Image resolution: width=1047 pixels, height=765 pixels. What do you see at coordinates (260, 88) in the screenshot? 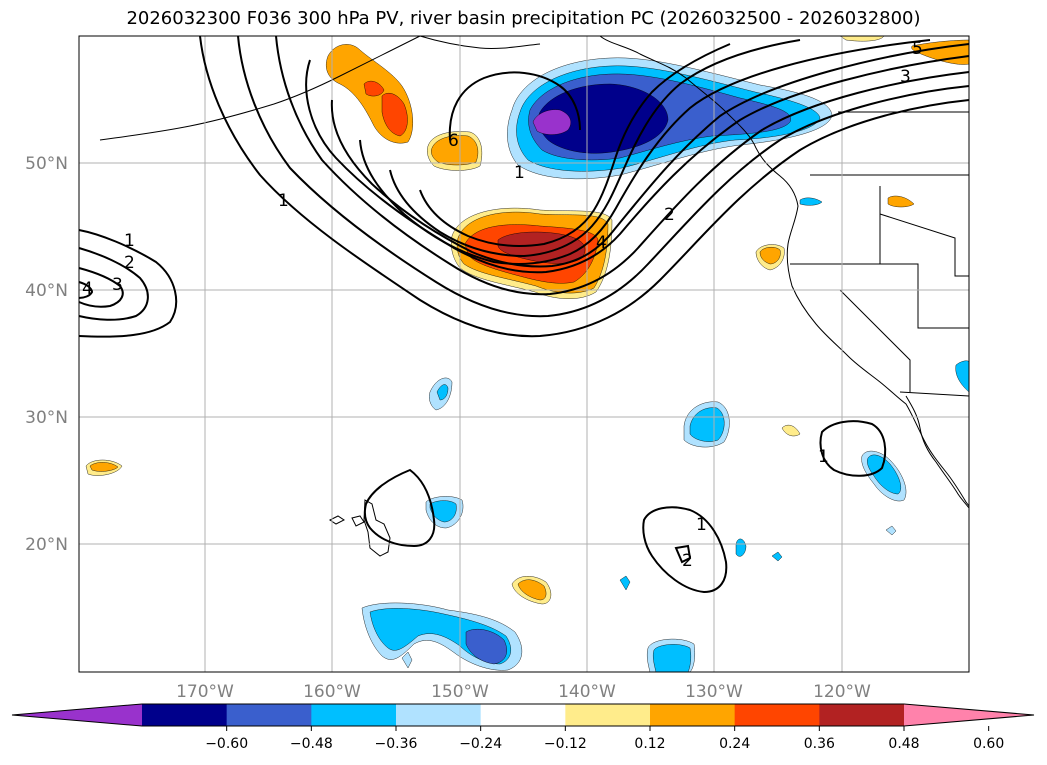
I see `coastline-alaska-peninsula` at bounding box center [260, 88].